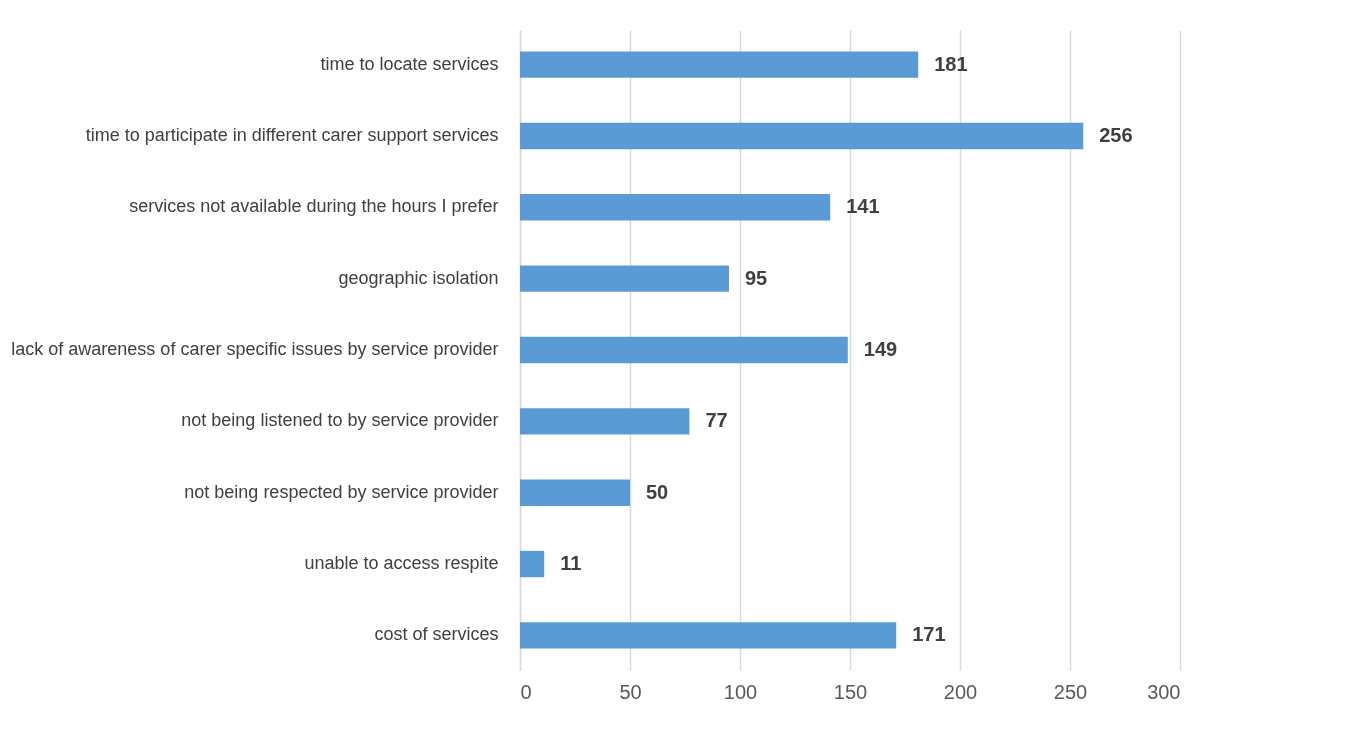 The height and width of the screenshot is (734, 1346). What do you see at coordinates (960, 691) in the screenshot?
I see `x-tick-label: 200` at bounding box center [960, 691].